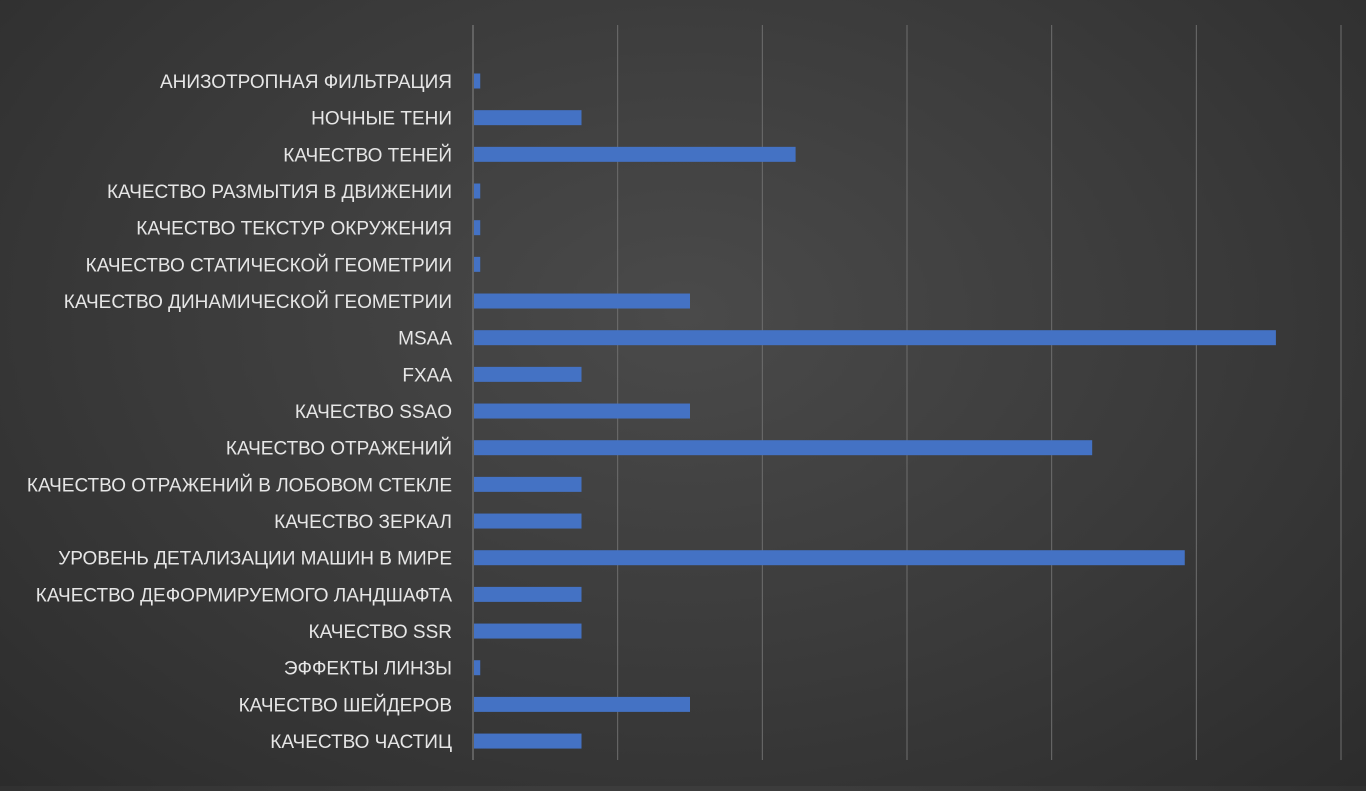 This screenshot has height=791, width=1366. What do you see at coordinates (294, 229) in the screenshot?
I see `category-label: КАЧЕСТВО ТЕКСТУР ОКРУЖЕНИЯ` at bounding box center [294, 229].